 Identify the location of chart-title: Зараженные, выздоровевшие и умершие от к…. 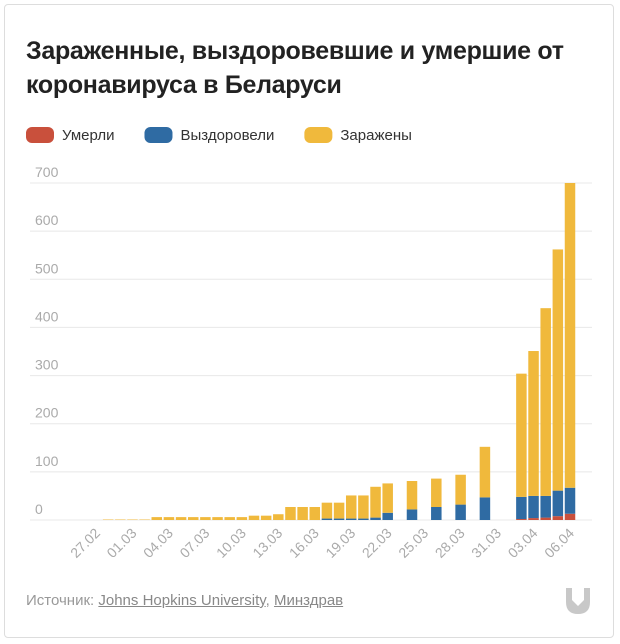
(295, 68).